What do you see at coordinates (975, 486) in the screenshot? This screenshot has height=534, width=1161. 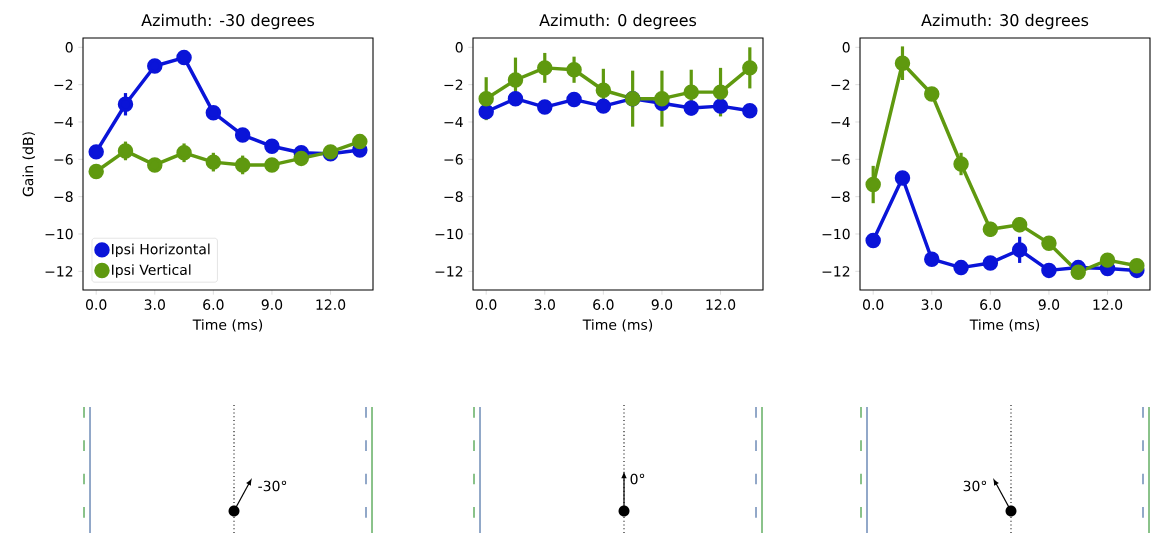 I see `text: 30°` at bounding box center [975, 486].